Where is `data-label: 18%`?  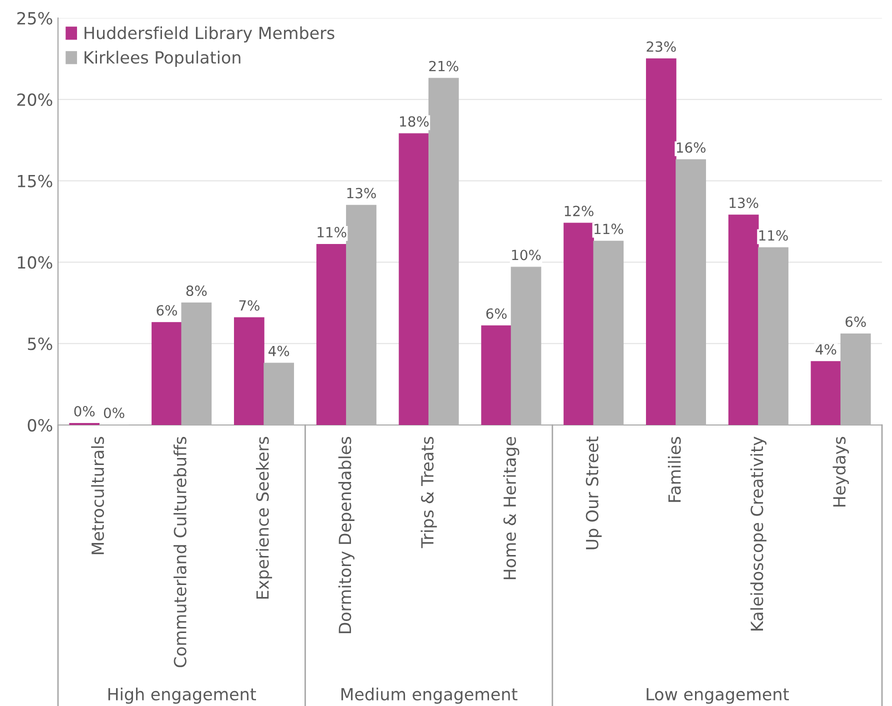
data-label: 18% is located at coordinates (414, 121).